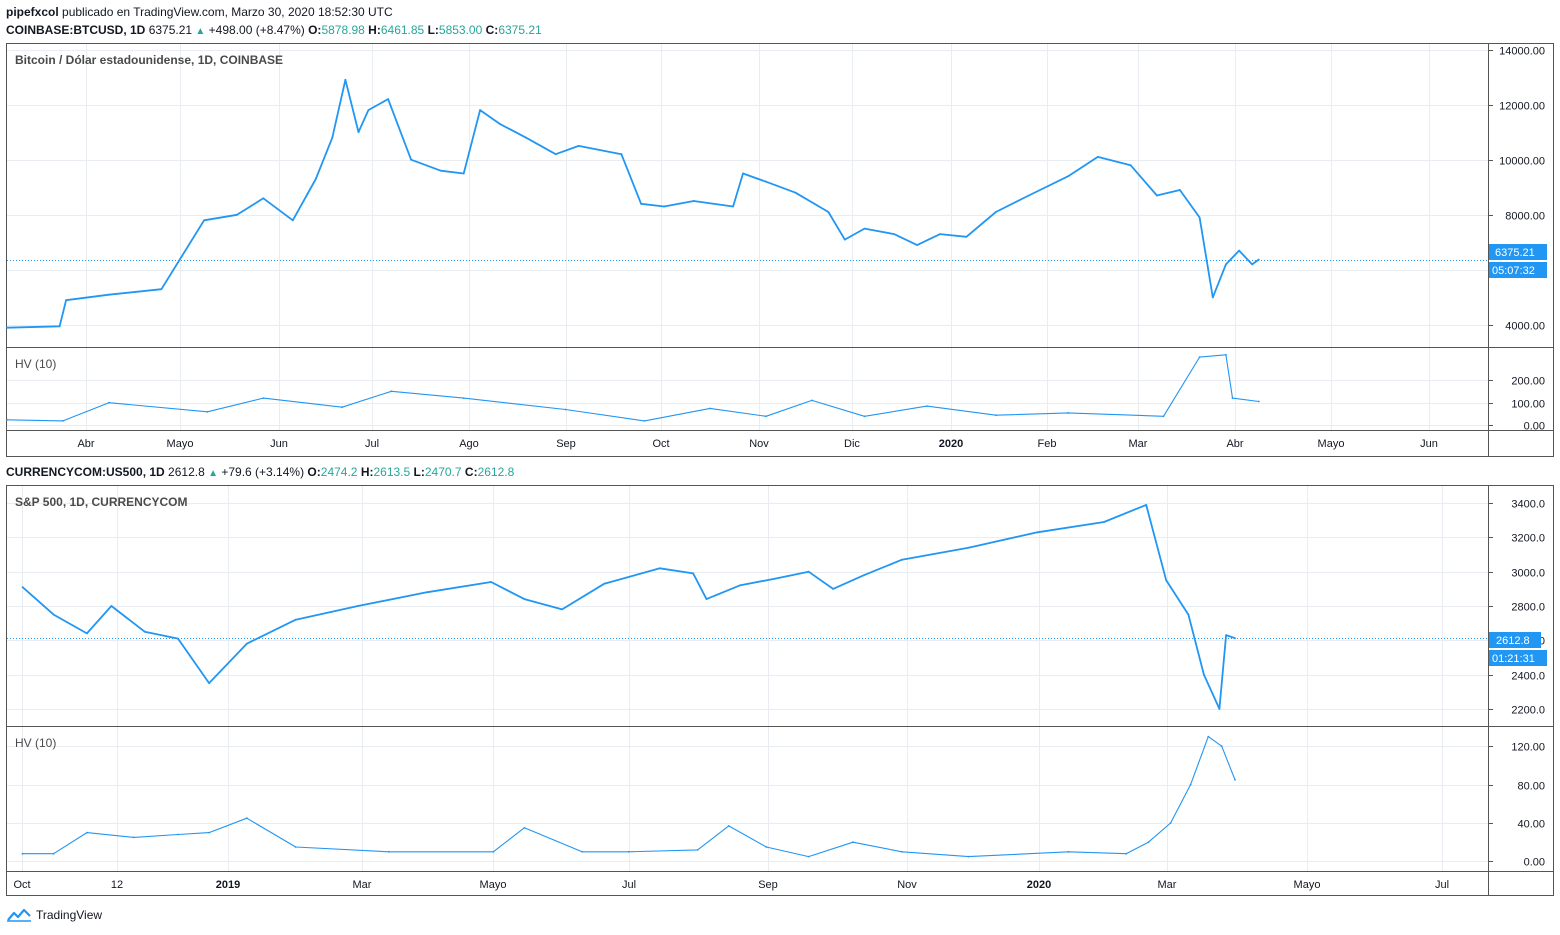 The image size is (1560, 935). I want to click on btc-low-label: L:, so click(433, 30).